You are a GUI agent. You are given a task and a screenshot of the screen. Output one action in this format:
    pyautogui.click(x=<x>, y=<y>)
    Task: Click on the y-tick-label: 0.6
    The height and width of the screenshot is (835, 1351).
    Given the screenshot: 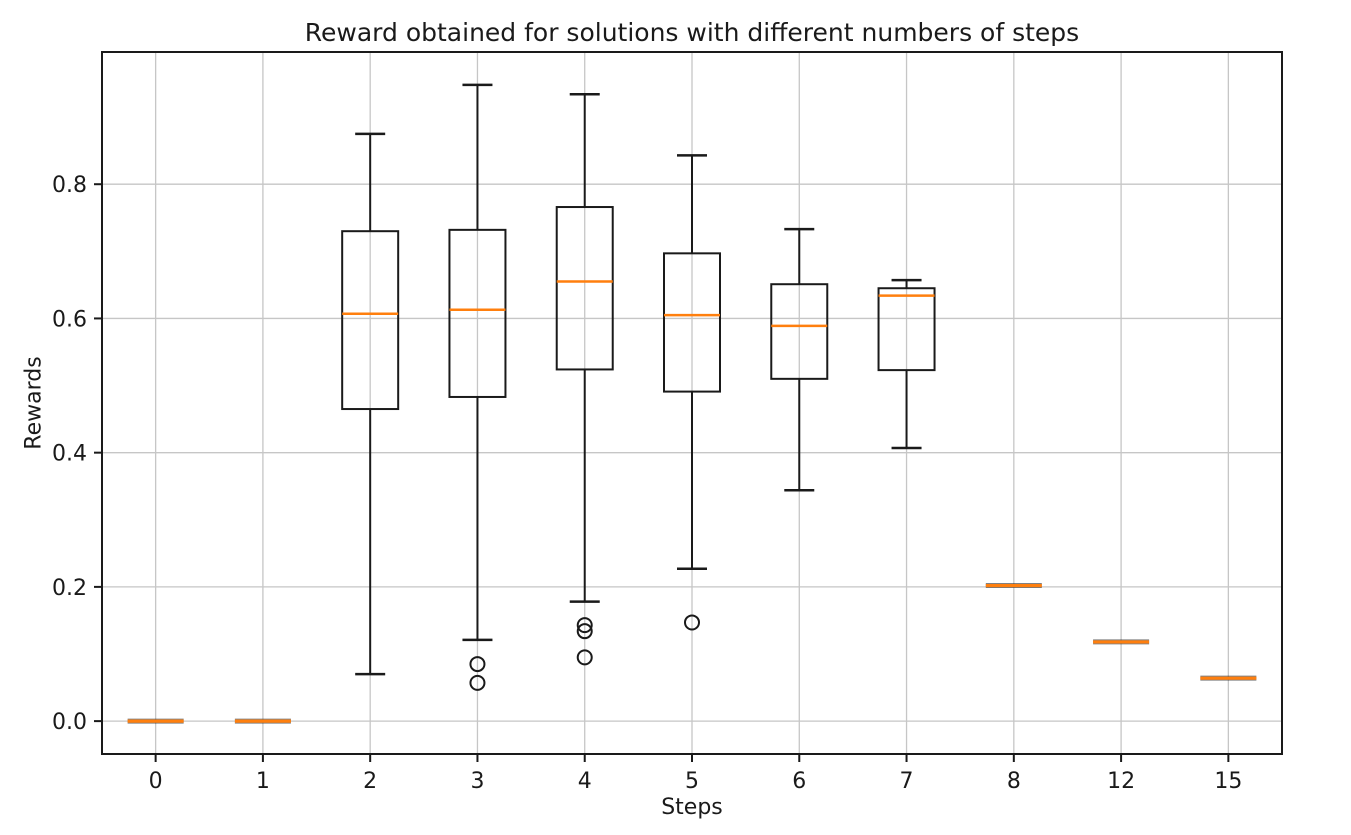 What is the action you would take?
    pyautogui.click(x=69, y=319)
    